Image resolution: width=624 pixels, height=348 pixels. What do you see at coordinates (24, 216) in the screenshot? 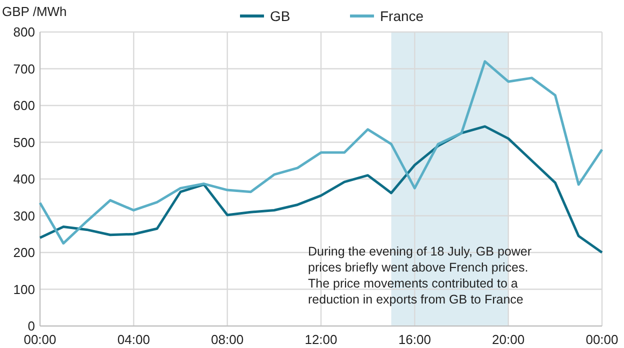
I see `y-tick-label: 300` at bounding box center [24, 216].